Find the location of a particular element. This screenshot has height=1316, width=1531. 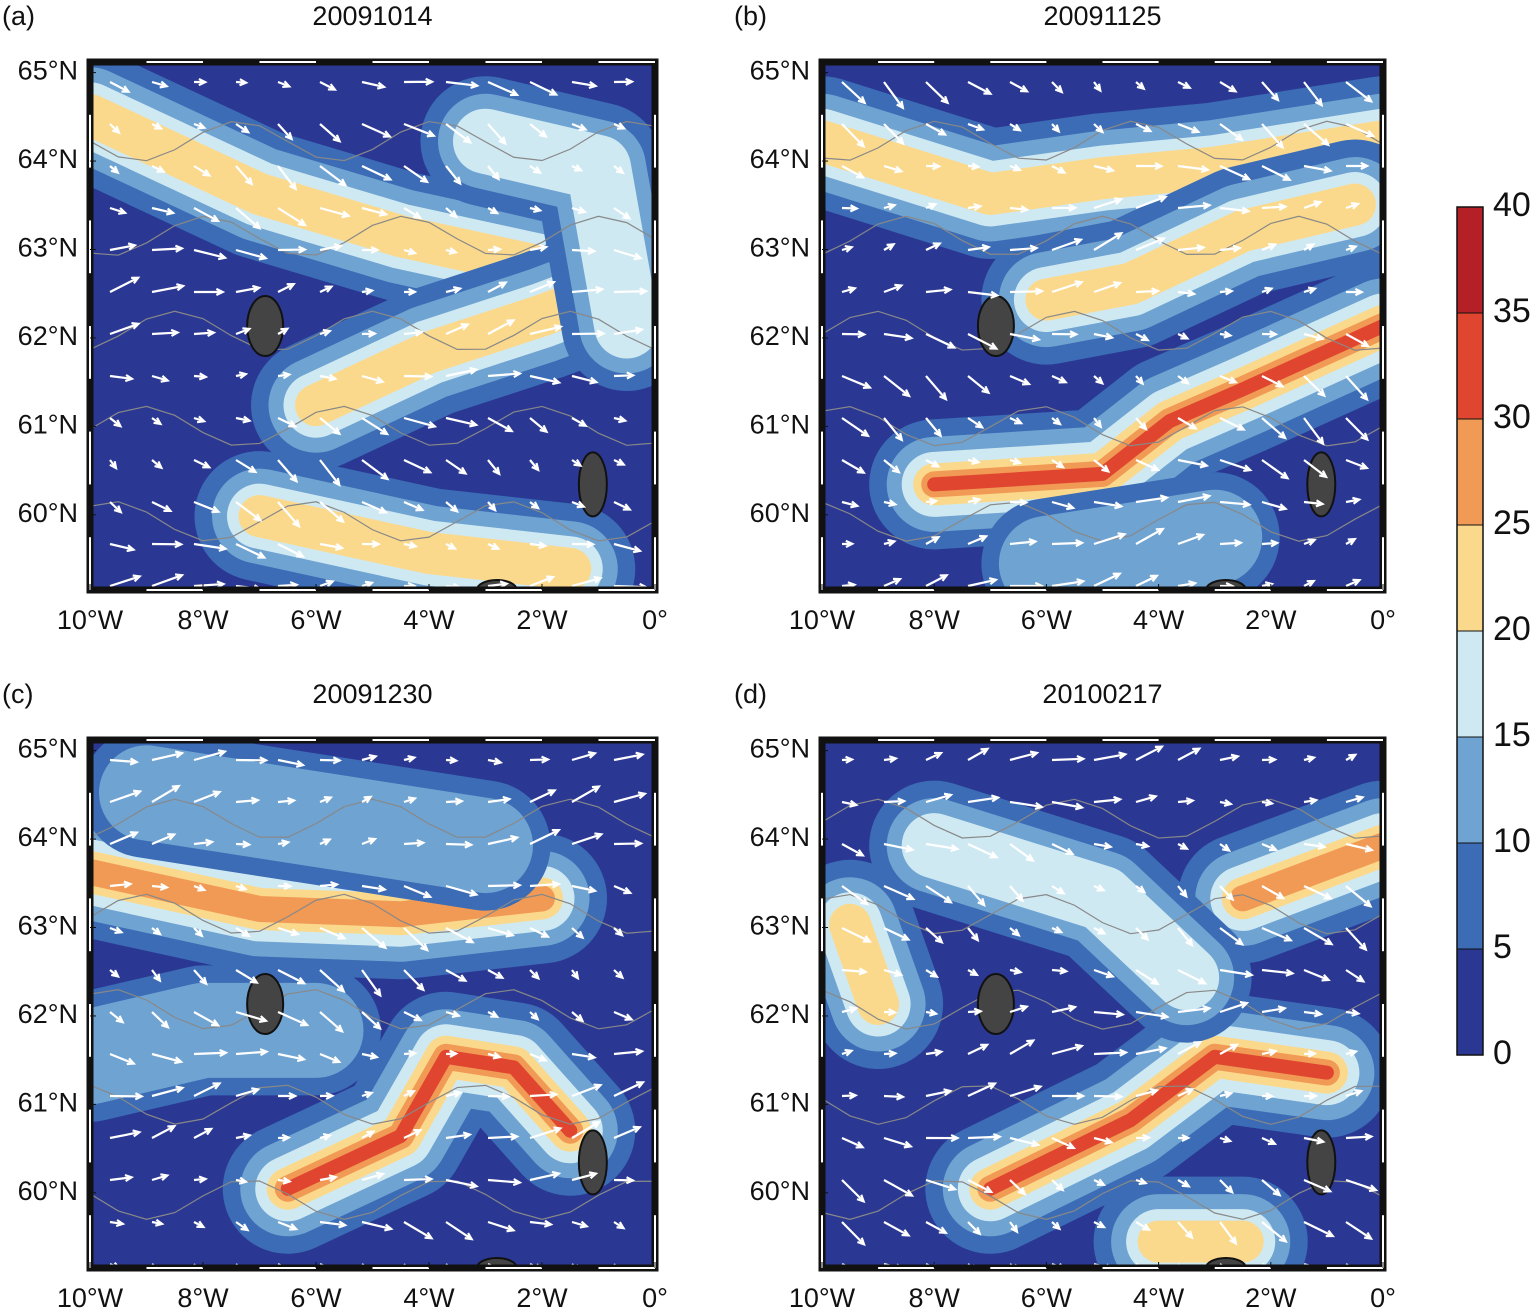

colorbar: 0 5 10 15 20 25 30 35 40 is located at coordinates (1493, 629).